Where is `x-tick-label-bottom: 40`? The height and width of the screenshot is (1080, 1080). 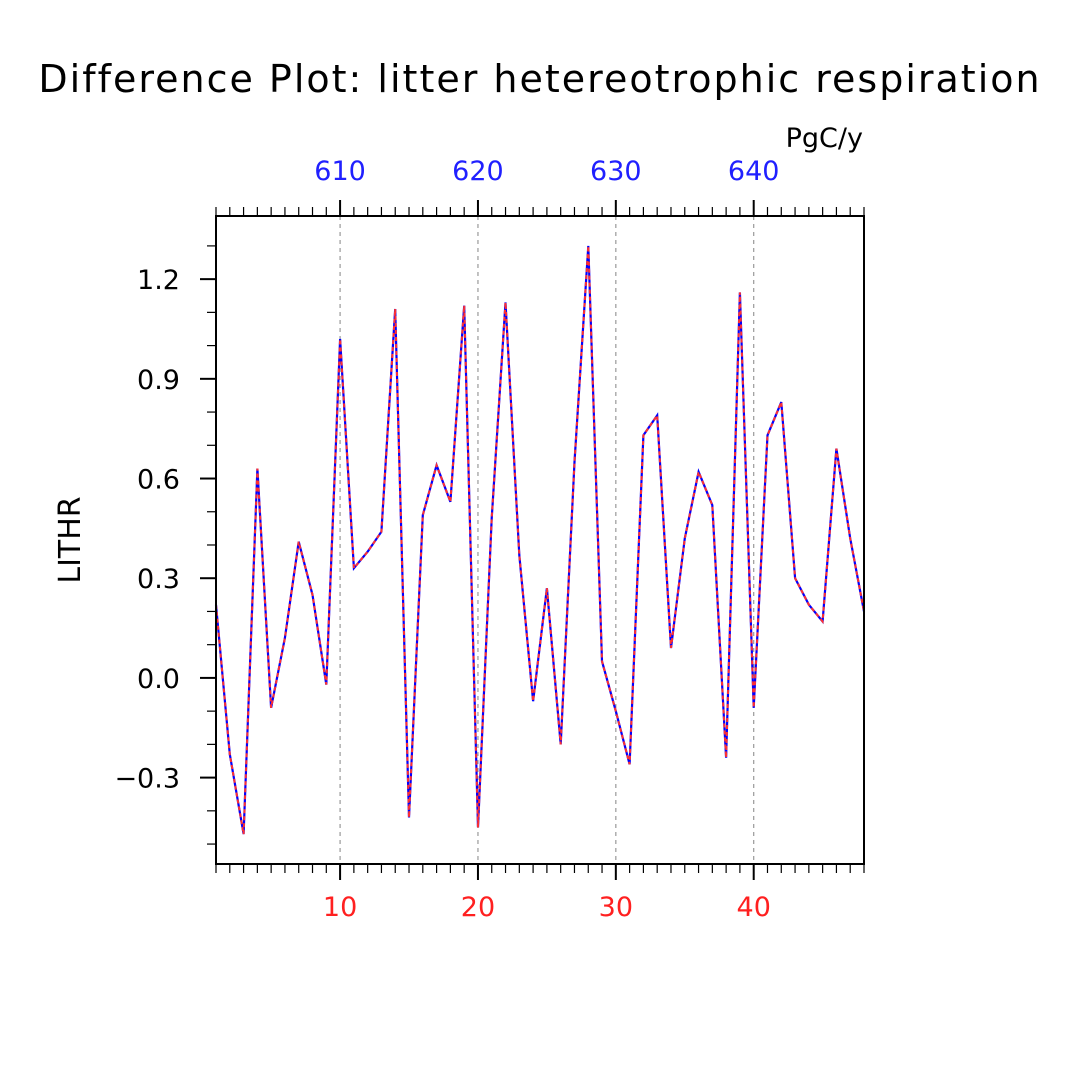
x-tick-label-bottom: 40 is located at coordinates (754, 907).